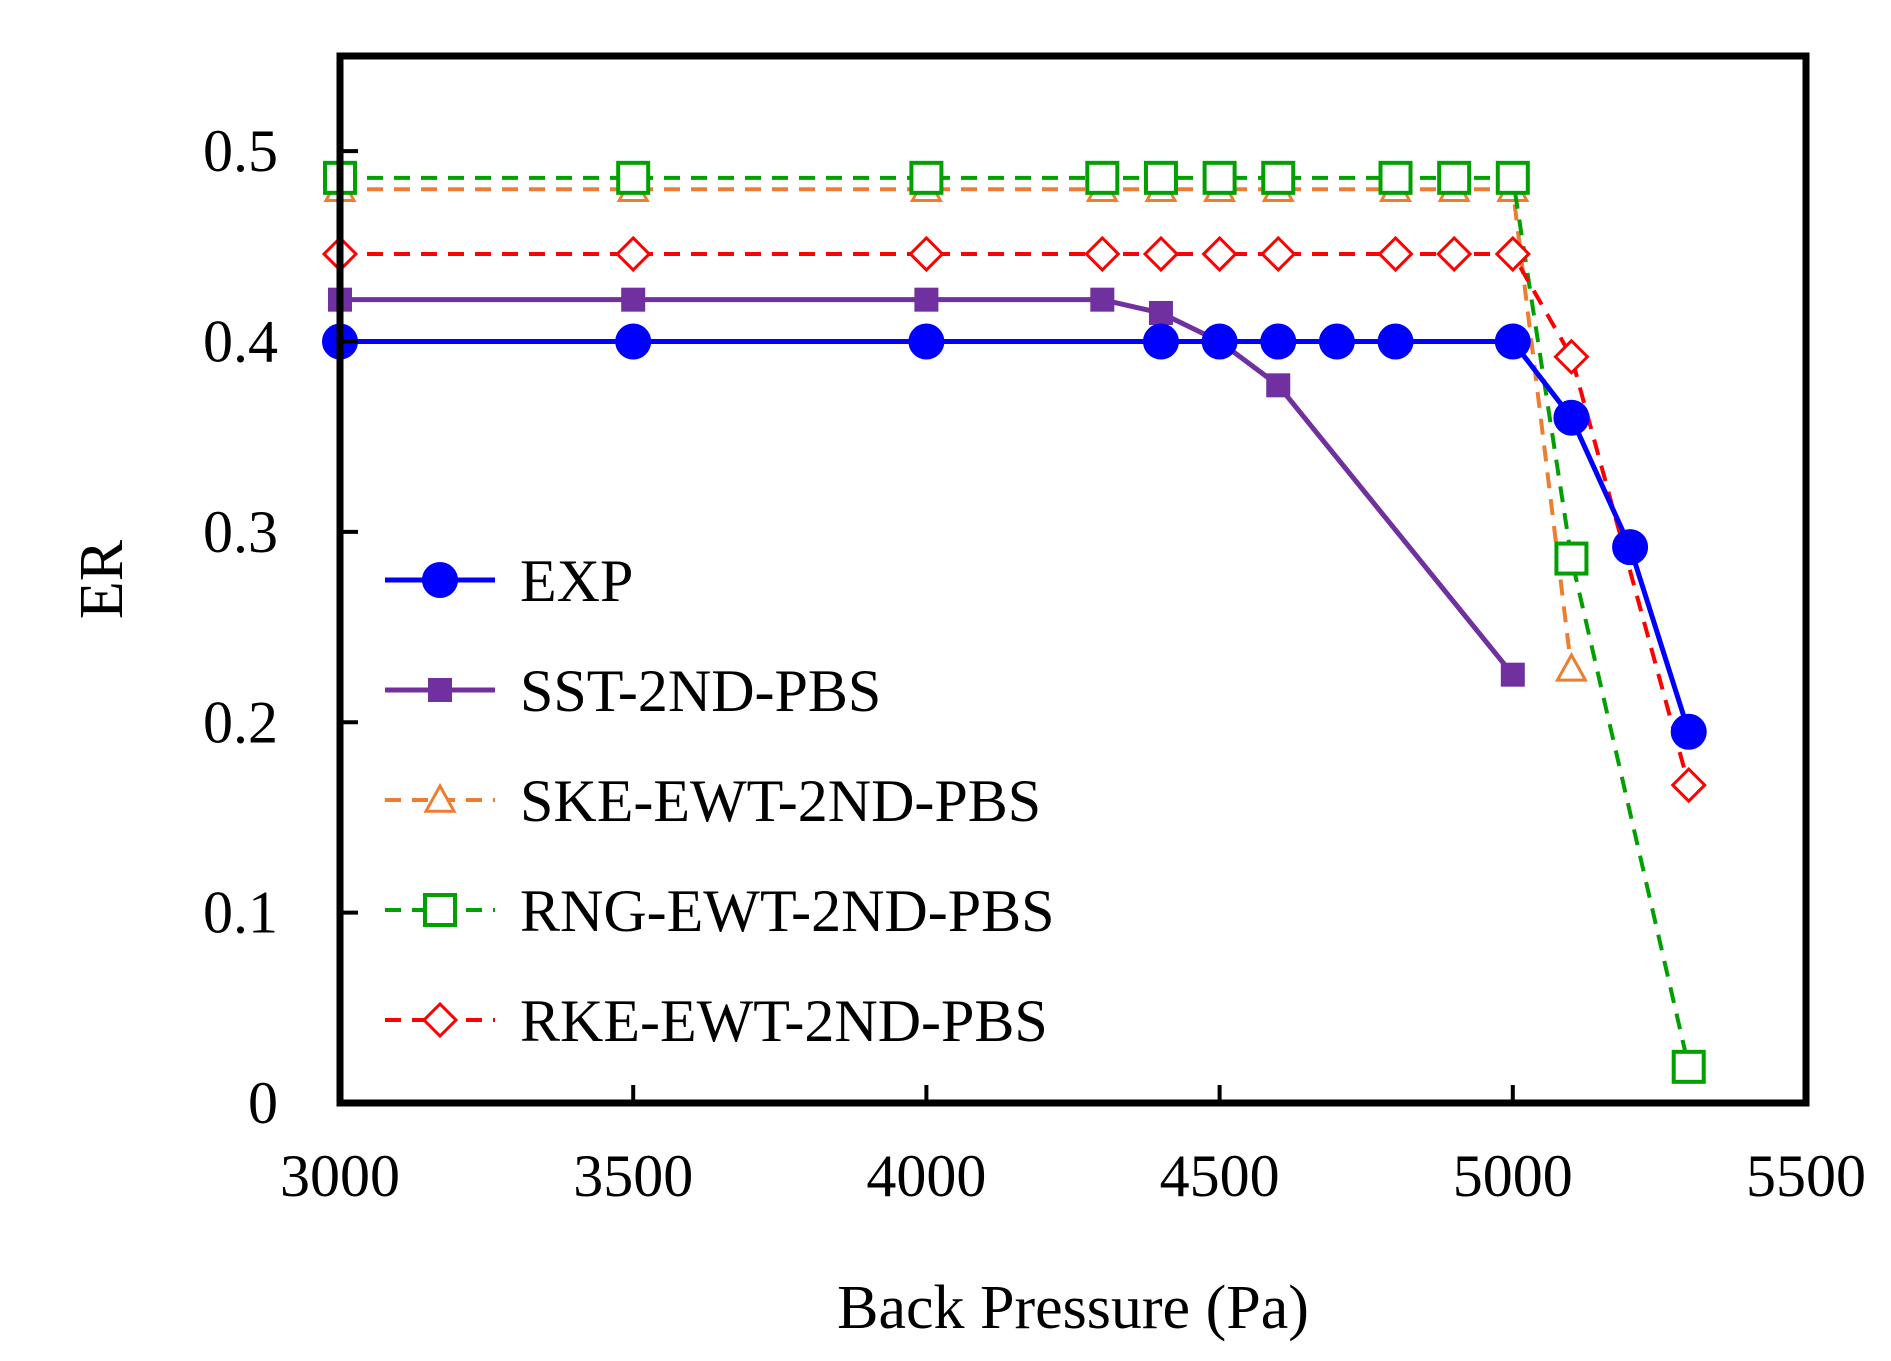 The width and height of the screenshot is (1891, 1361). I want to click on legend-item-ske-ewt-2nd-pbs: SKE-EWT-2ND-PBS, so click(713, 801).